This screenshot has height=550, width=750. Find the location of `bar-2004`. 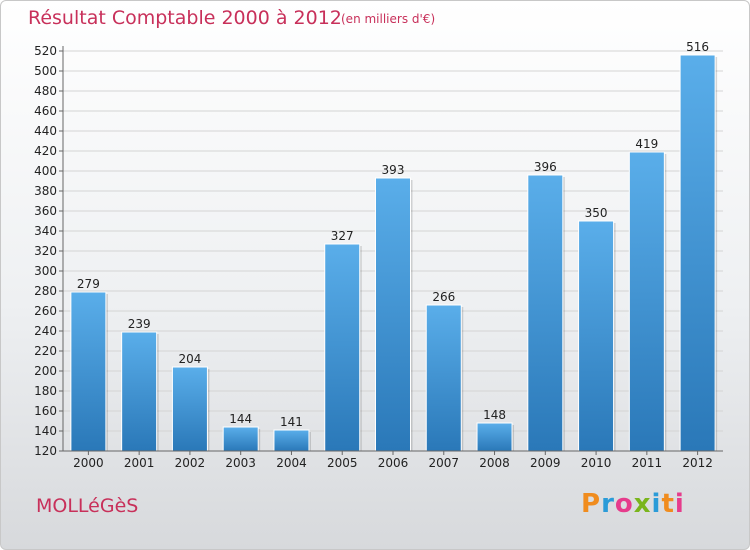

bar-2004 is located at coordinates (291, 440).